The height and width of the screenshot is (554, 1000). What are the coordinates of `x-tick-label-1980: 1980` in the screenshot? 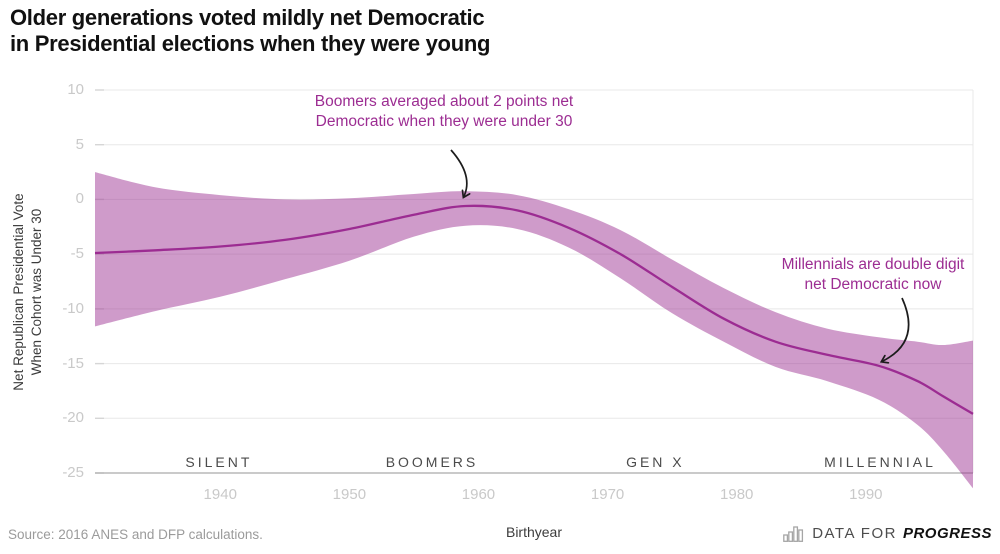 It's located at (737, 494).